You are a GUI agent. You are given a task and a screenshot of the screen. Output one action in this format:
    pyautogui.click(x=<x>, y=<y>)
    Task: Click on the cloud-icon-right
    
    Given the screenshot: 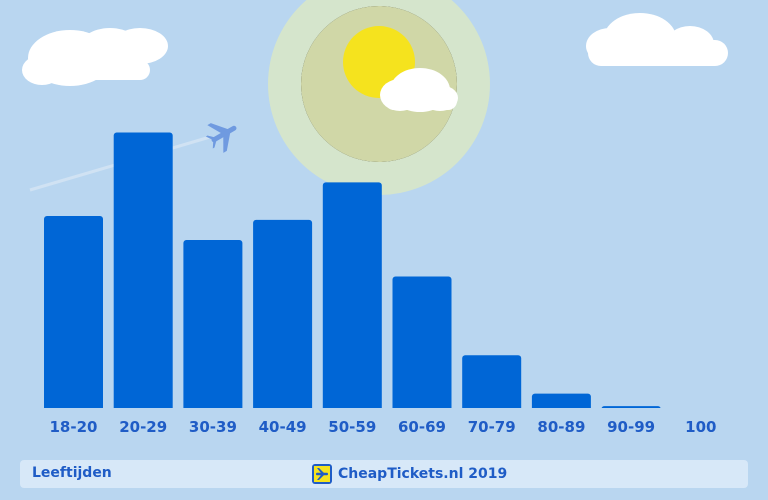 What is the action you would take?
    pyautogui.click(x=657, y=39)
    